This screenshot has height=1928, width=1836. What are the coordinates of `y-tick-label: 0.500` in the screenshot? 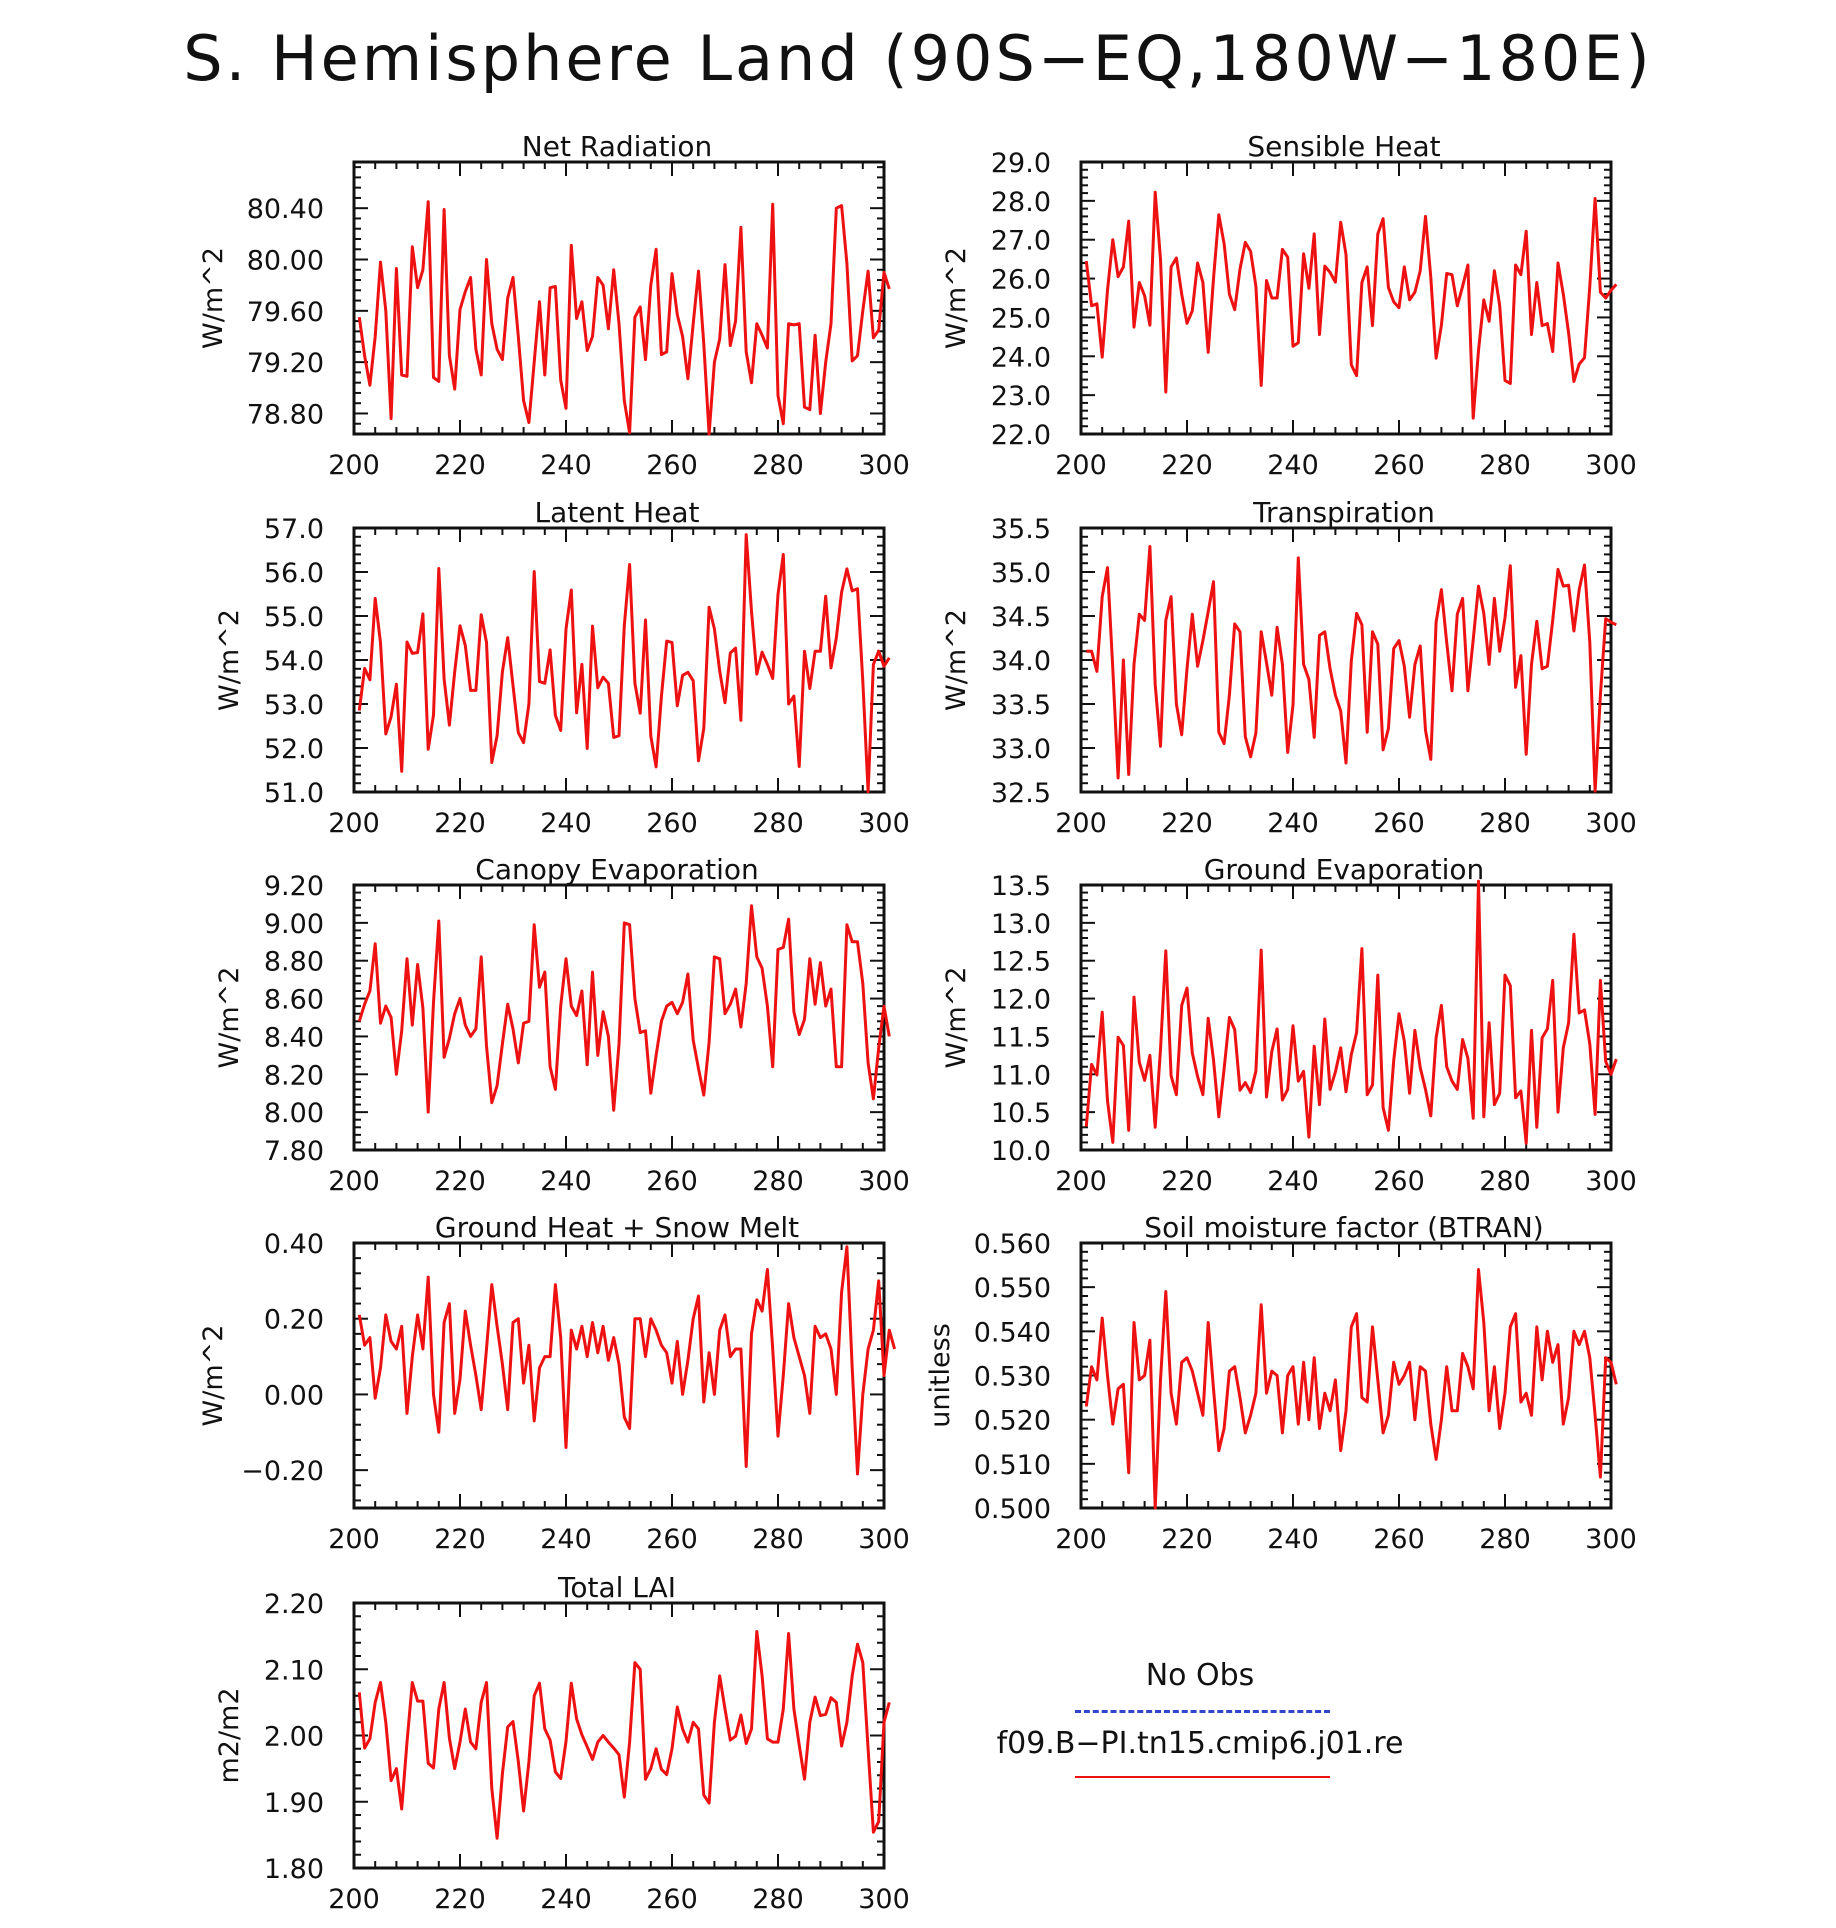 It's located at (1012, 1509).